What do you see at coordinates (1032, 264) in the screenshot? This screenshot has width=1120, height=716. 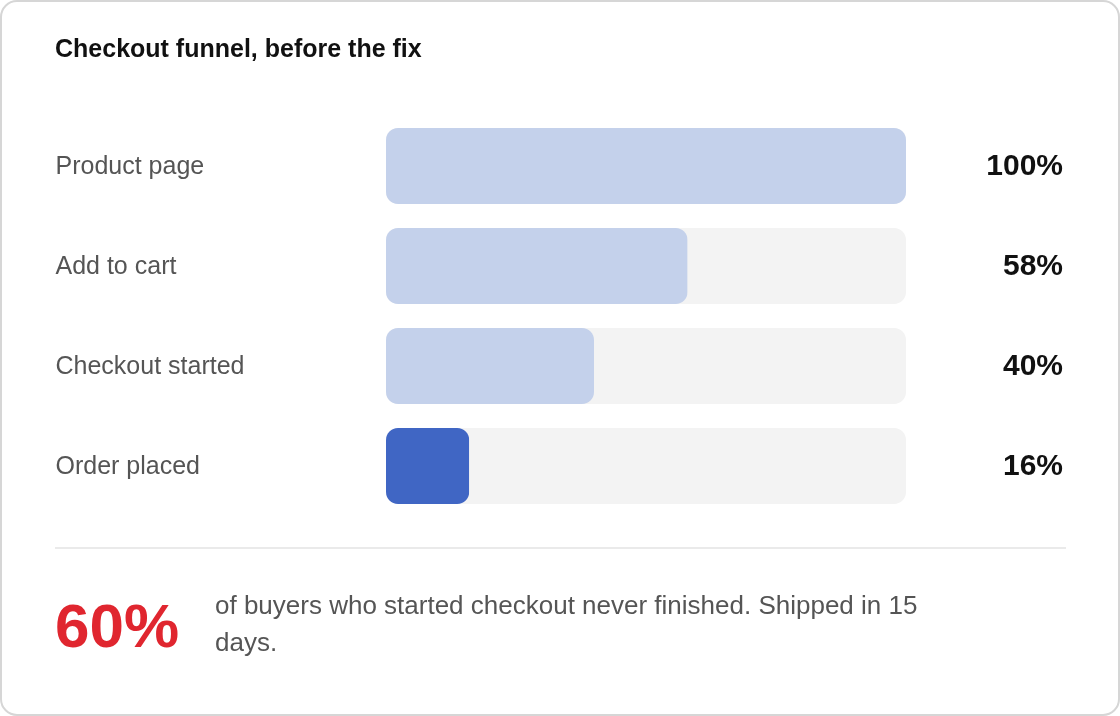 I see `data-label: 58%` at bounding box center [1032, 264].